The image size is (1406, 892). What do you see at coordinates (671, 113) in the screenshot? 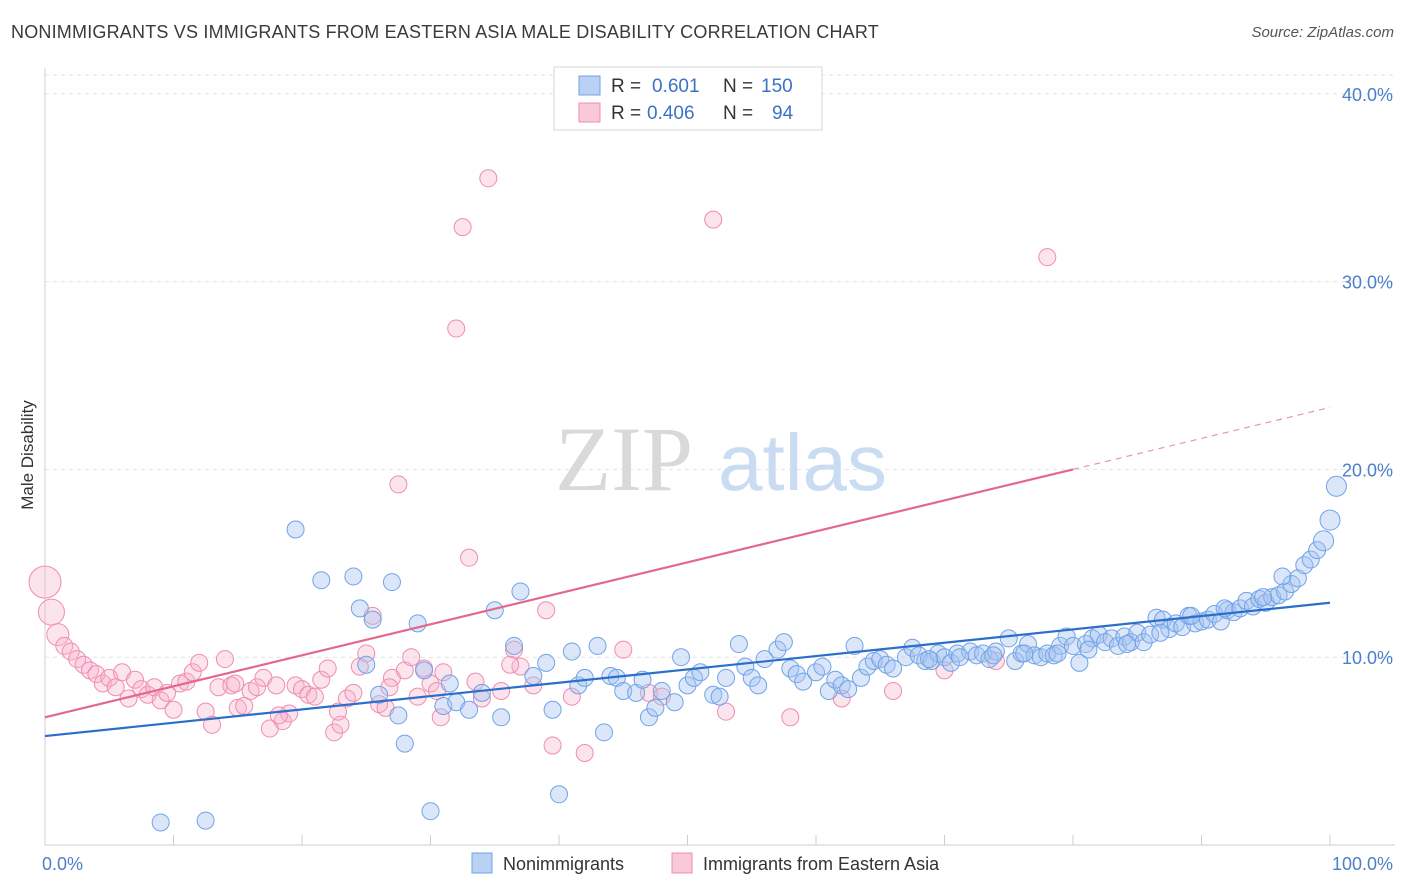
I see `legend-r-value-2: 0.406` at bounding box center [671, 113].